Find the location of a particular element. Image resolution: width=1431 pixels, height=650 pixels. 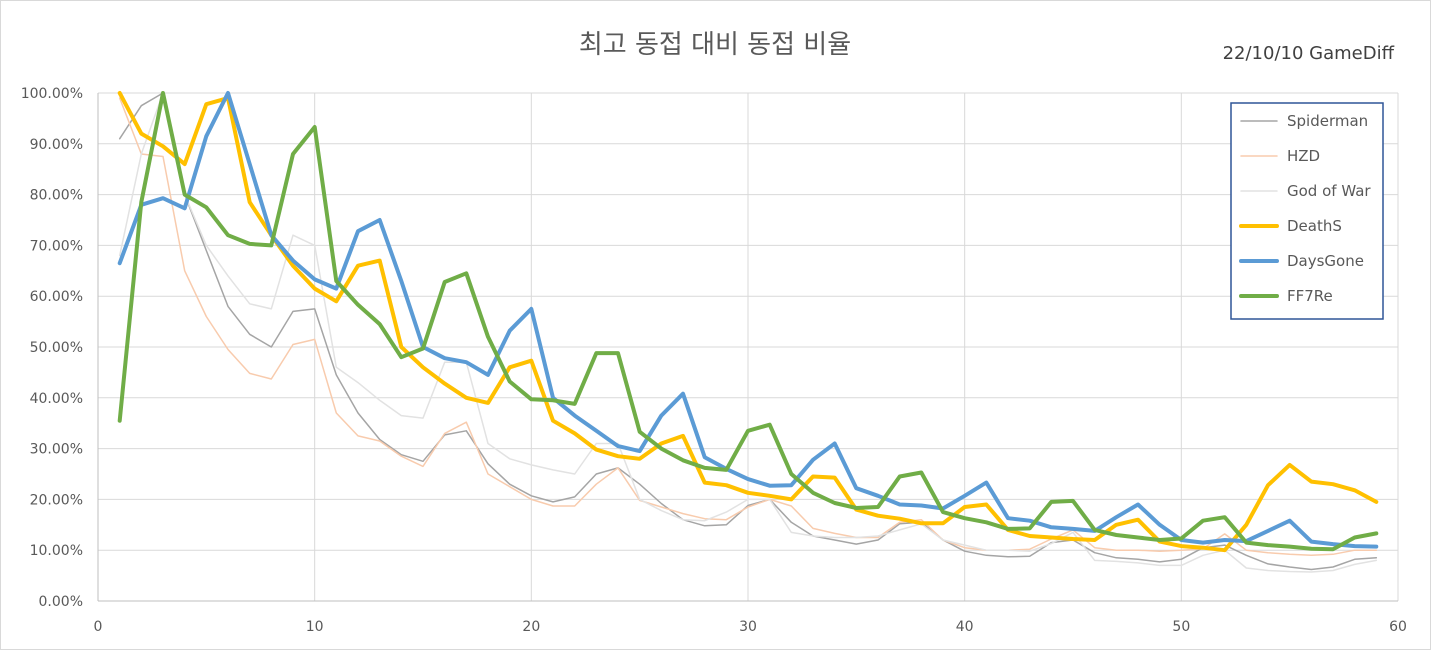

y-tick-label: 0.00% is located at coordinates (61, 602).